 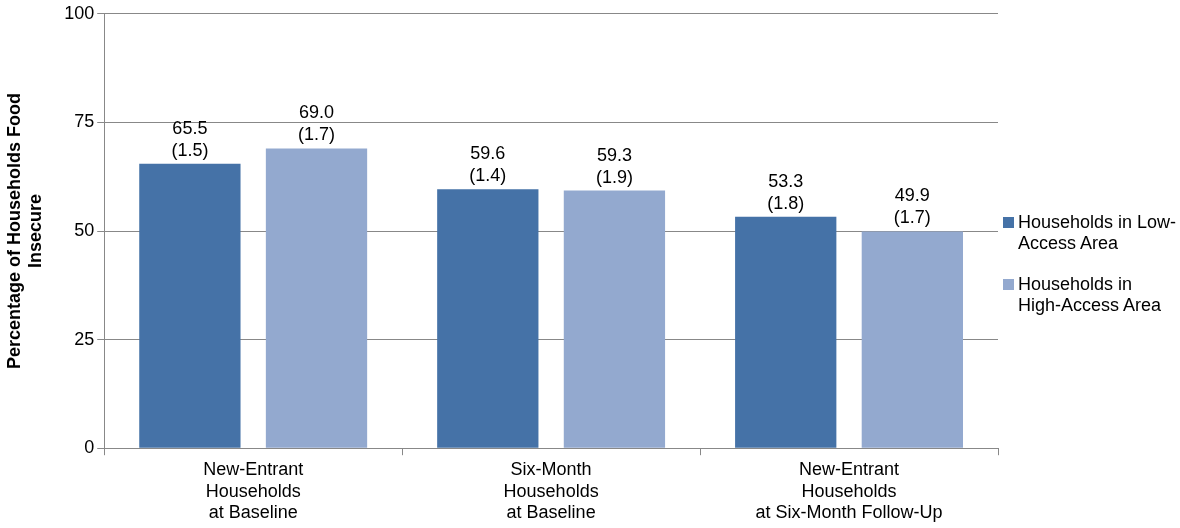 I want to click on legend-label: Households in Low-Access Area, so click(x=1098, y=233).